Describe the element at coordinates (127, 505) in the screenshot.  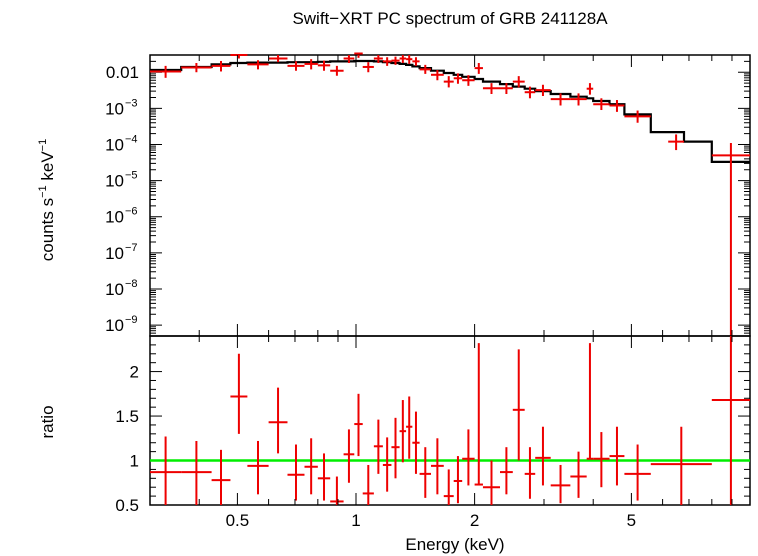
I see `y-tick-label: 0.5` at that location.